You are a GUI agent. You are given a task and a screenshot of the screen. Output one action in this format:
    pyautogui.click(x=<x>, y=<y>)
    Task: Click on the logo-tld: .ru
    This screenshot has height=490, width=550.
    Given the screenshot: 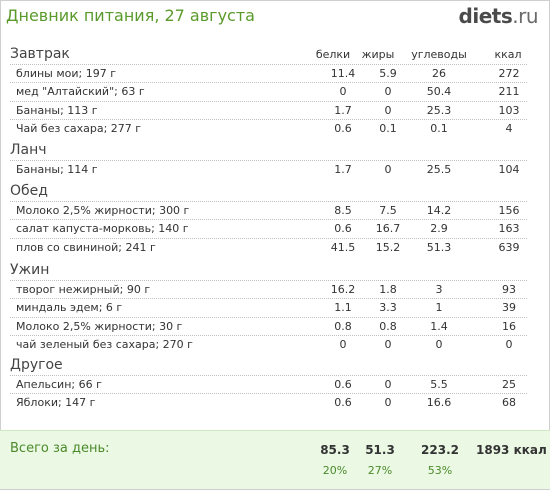 What is the action you would take?
    pyautogui.click(x=525, y=16)
    